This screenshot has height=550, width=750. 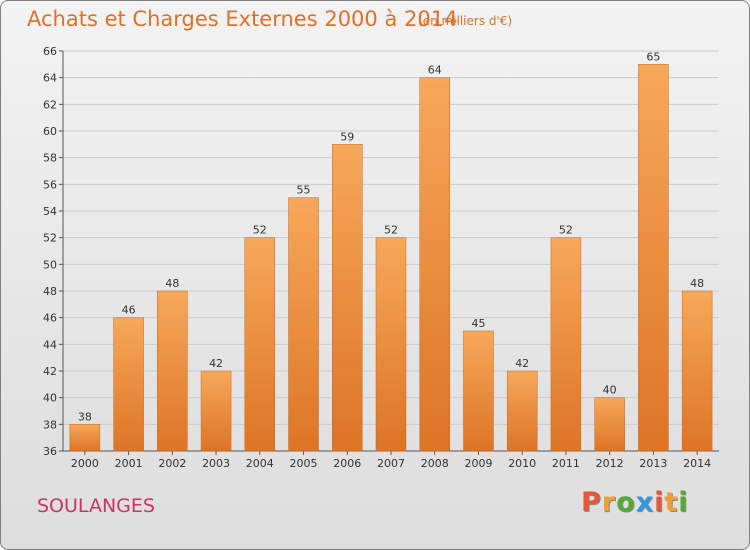 I want to click on logo-letter: P, so click(x=591, y=502).